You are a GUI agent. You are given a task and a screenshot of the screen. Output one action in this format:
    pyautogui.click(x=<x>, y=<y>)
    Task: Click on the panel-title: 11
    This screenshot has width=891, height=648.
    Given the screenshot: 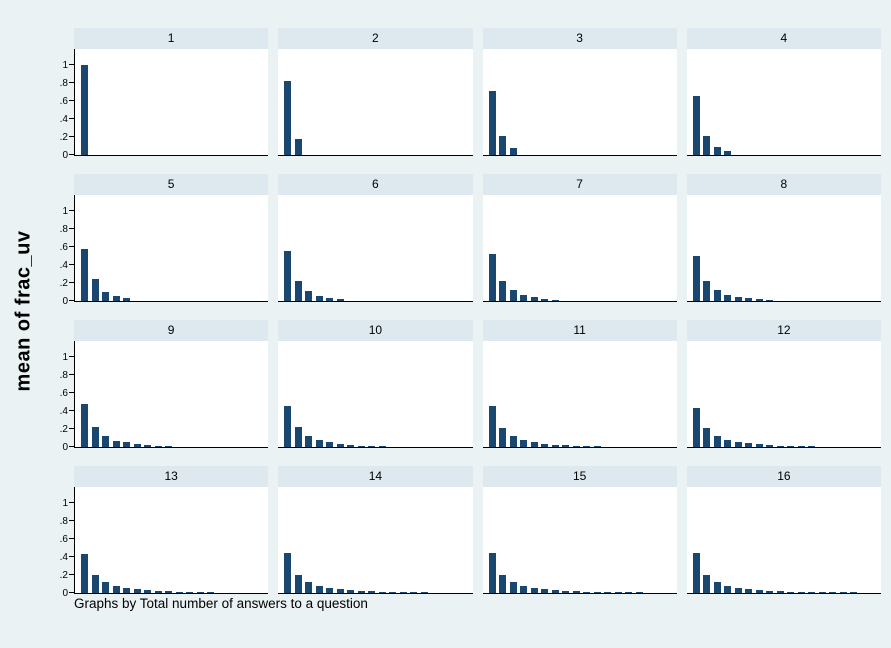 What is the action you would take?
    pyautogui.click(x=579, y=330)
    